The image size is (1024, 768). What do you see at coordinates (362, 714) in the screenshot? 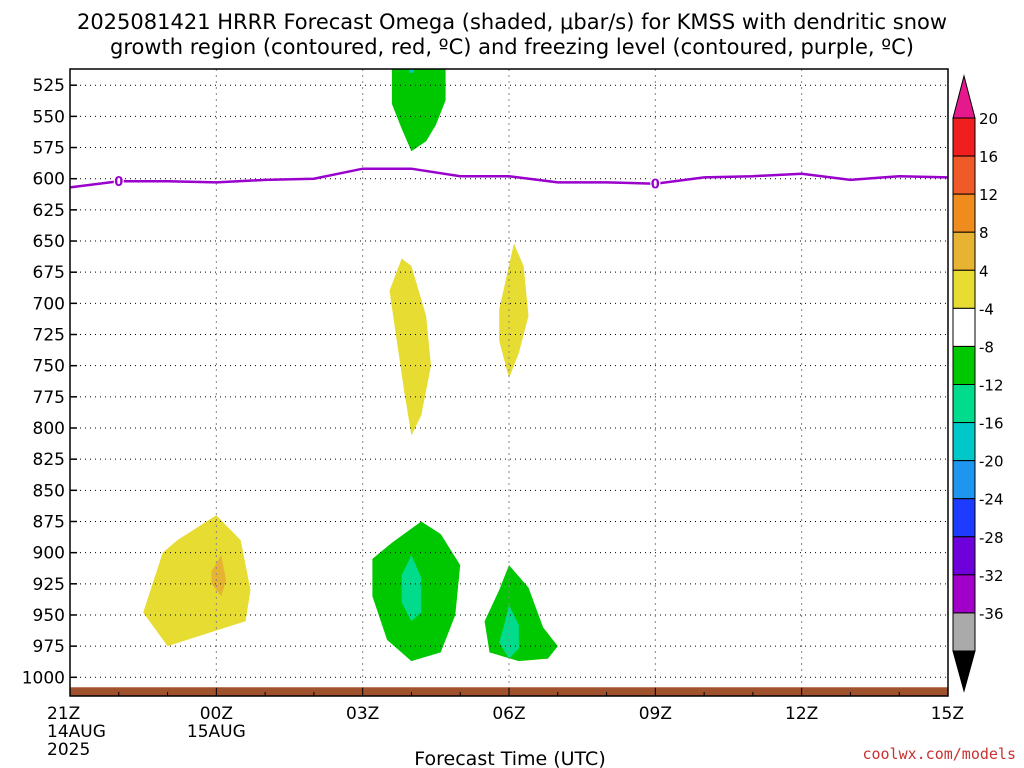
I see `x-tick-label: 03Z` at bounding box center [362, 714].